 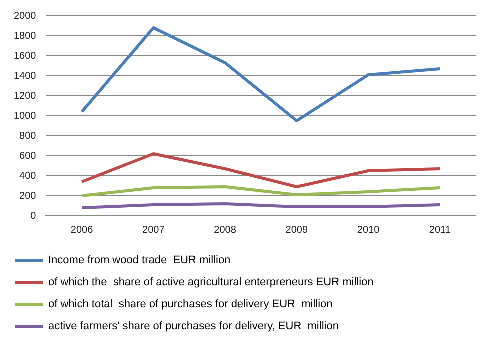 What do you see at coordinates (25, 56) in the screenshot?
I see `y-tick-label: 1600` at bounding box center [25, 56].